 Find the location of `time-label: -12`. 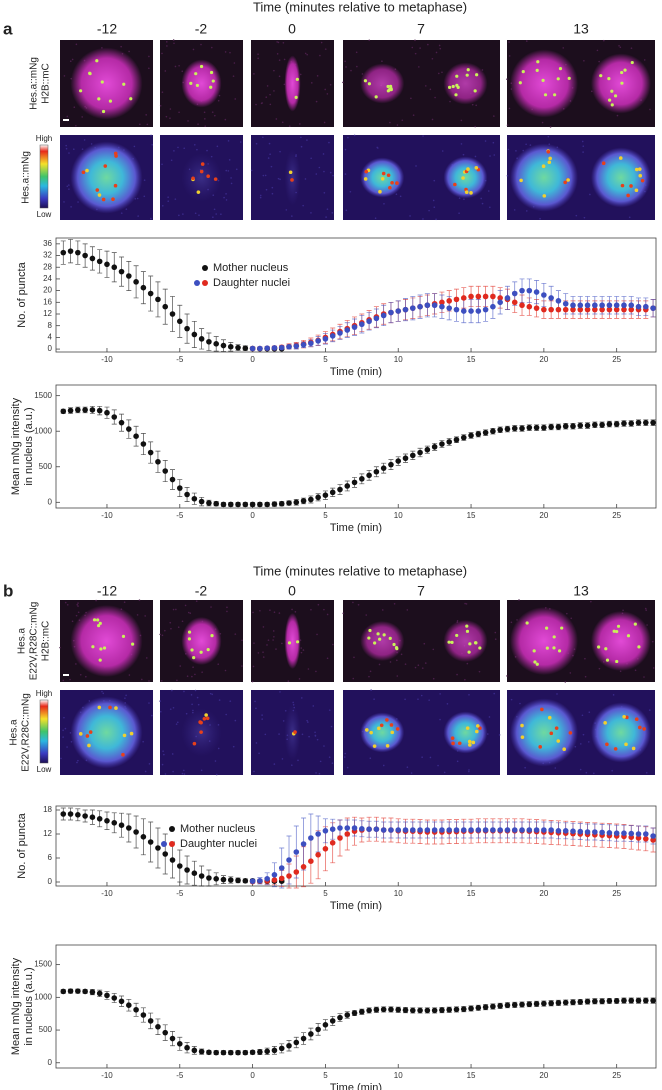

time-label: -12 is located at coordinates (107, 591).